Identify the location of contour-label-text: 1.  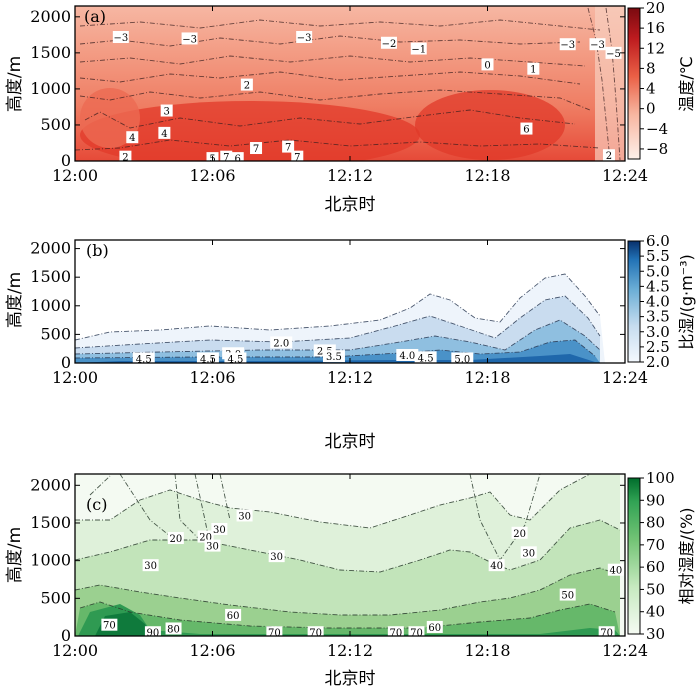
(533, 70).